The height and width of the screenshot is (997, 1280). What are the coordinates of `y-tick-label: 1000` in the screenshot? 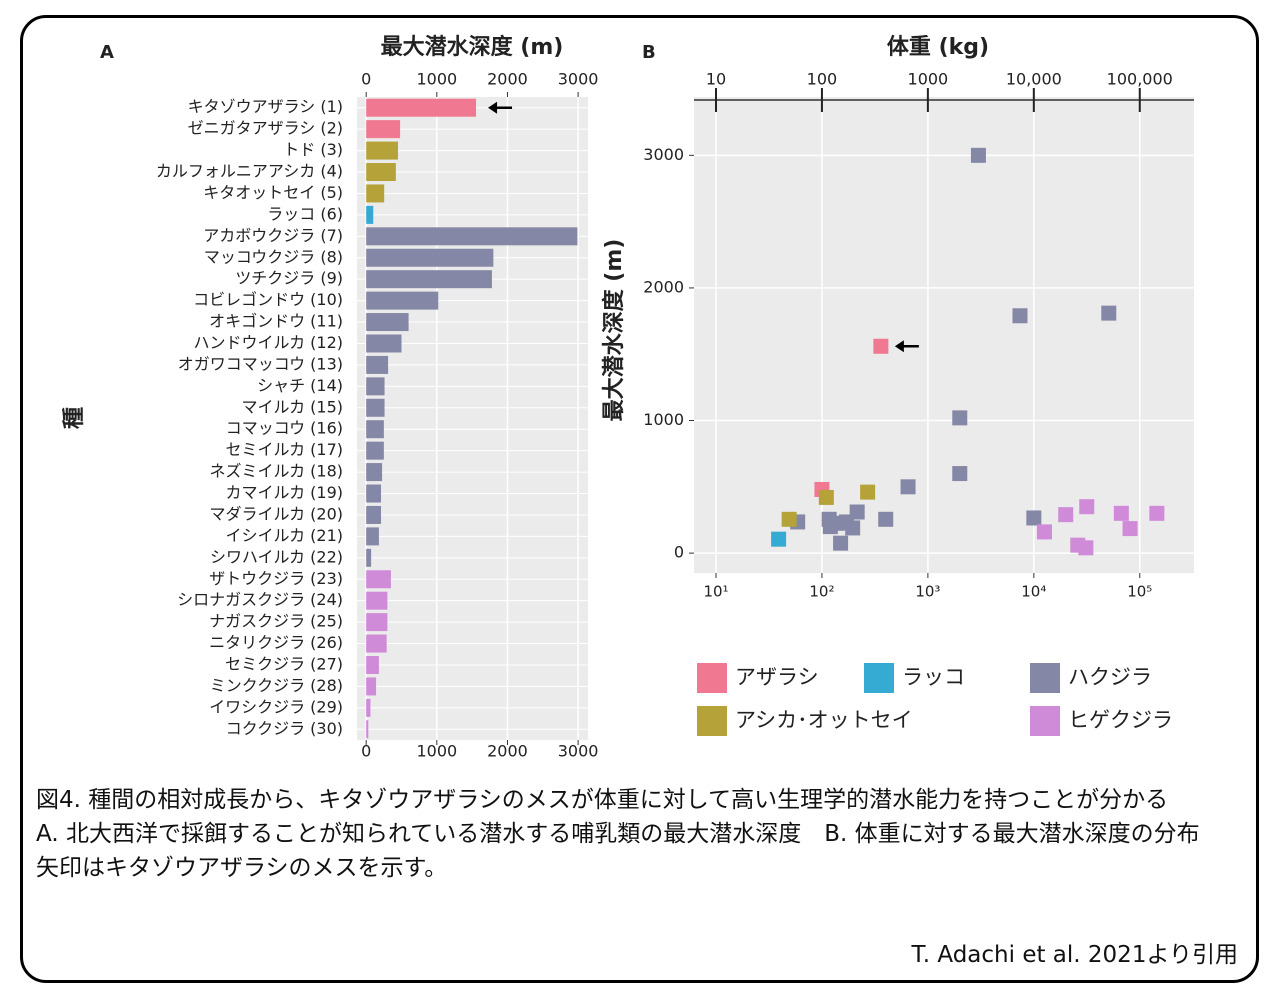 It's located at (663, 419).